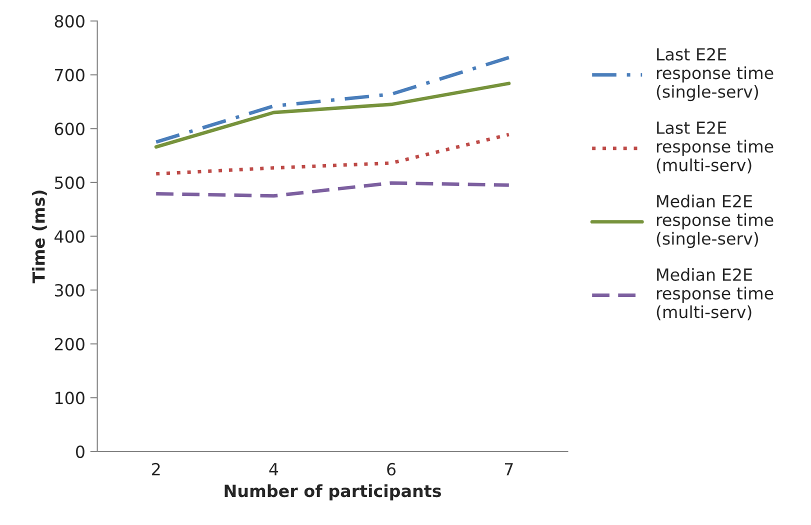 The height and width of the screenshot is (525, 811). What do you see at coordinates (273, 469) in the screenshot?
I see `x-tick-label: 4` at bounding box center [273, 469].